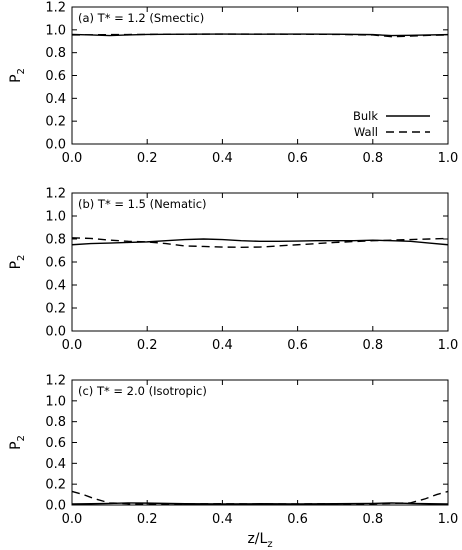  I want to click on x-axis-label-sub: z, so click(269, 544).